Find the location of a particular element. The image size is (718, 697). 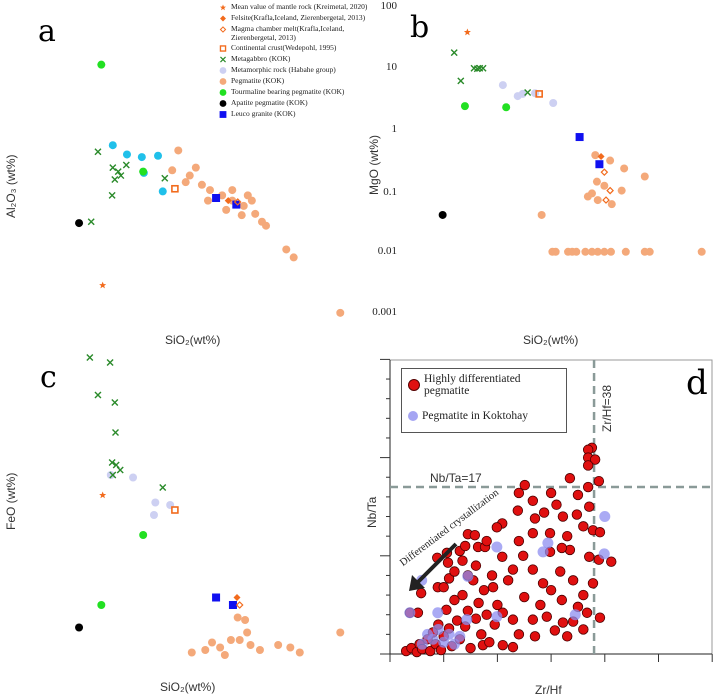

red-circle-icon is located at coordinates (414, 384).